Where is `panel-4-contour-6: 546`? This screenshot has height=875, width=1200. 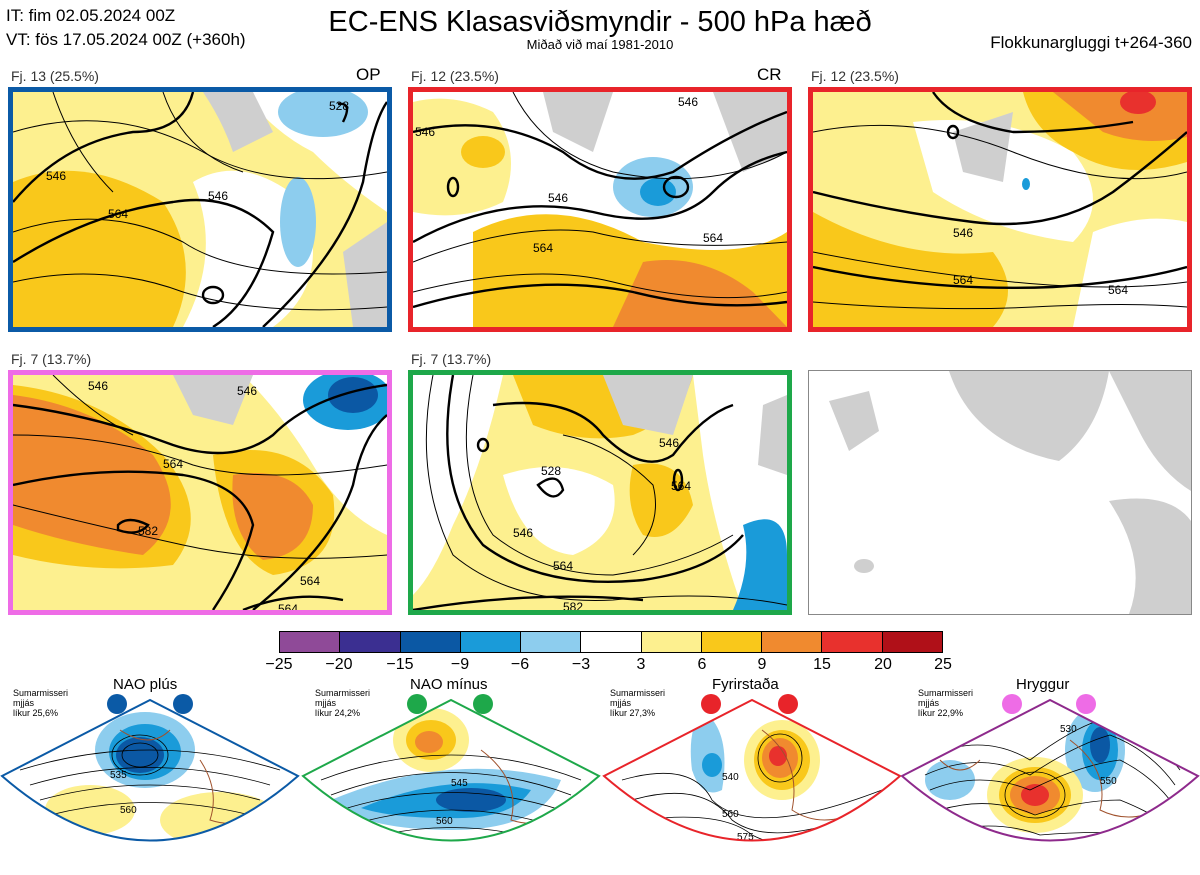
panel-4-contour-6: 546 is located at coordinates (98, 386).